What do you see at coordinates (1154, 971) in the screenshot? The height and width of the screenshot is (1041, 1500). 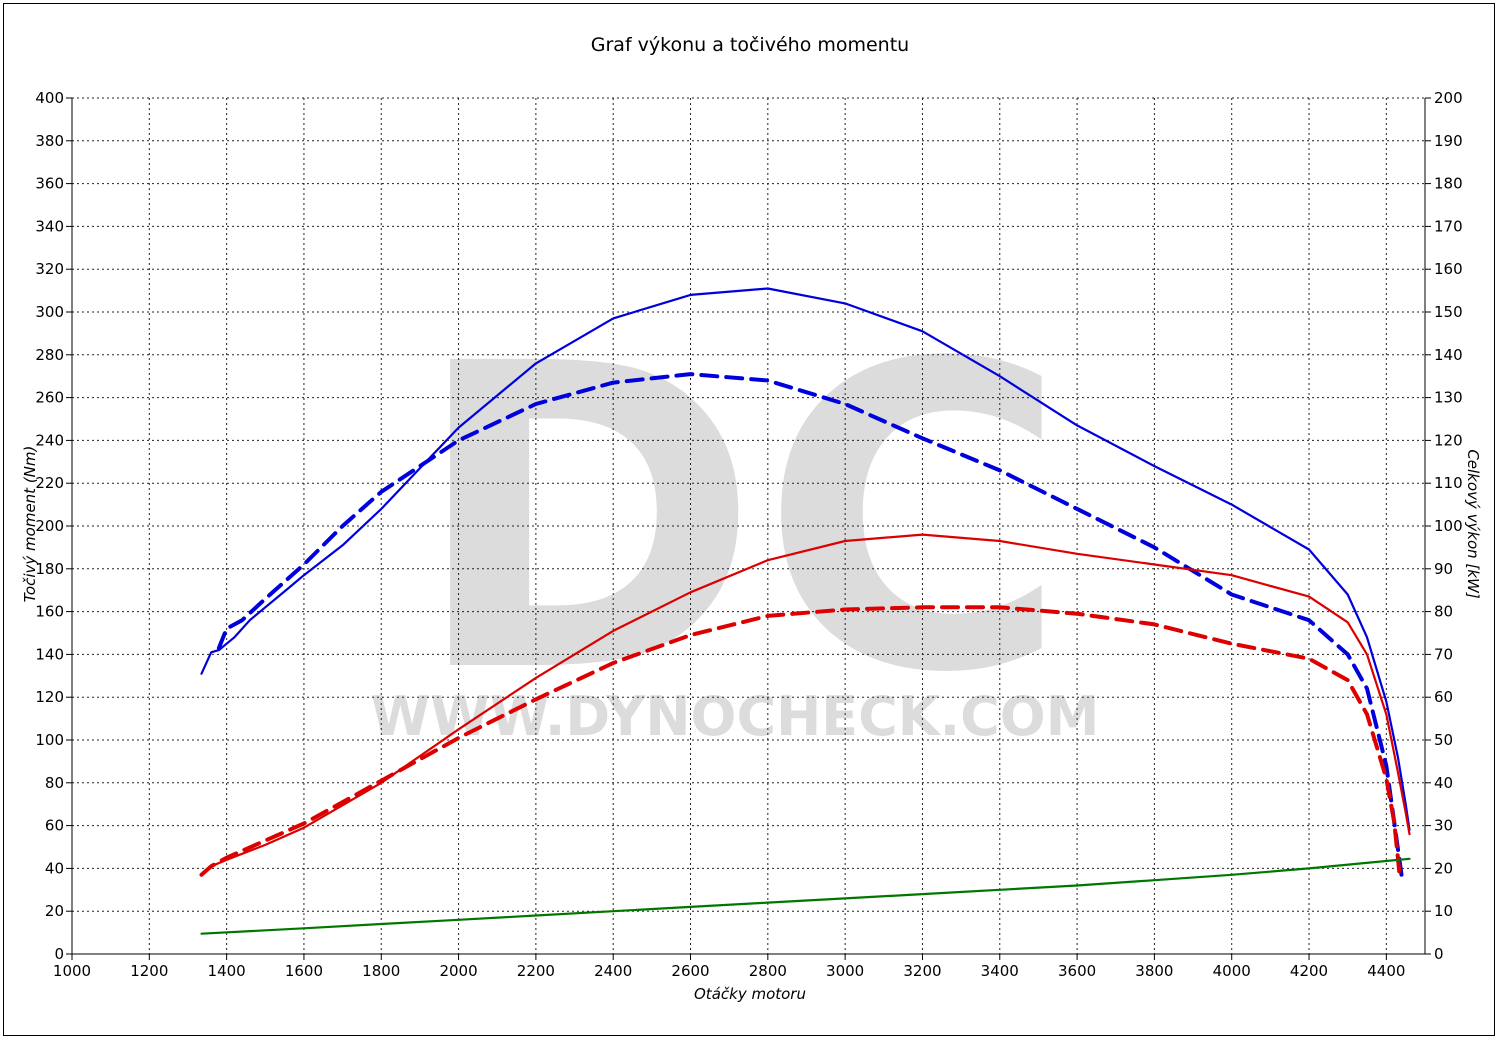 I see `x-tick-label: 3800` at bounding box center [1154, 971].